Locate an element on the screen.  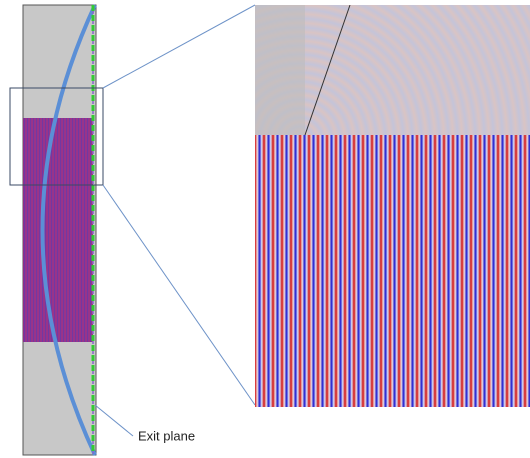
exit-plane-label: Exit plane is located at coordinates (166, 435).